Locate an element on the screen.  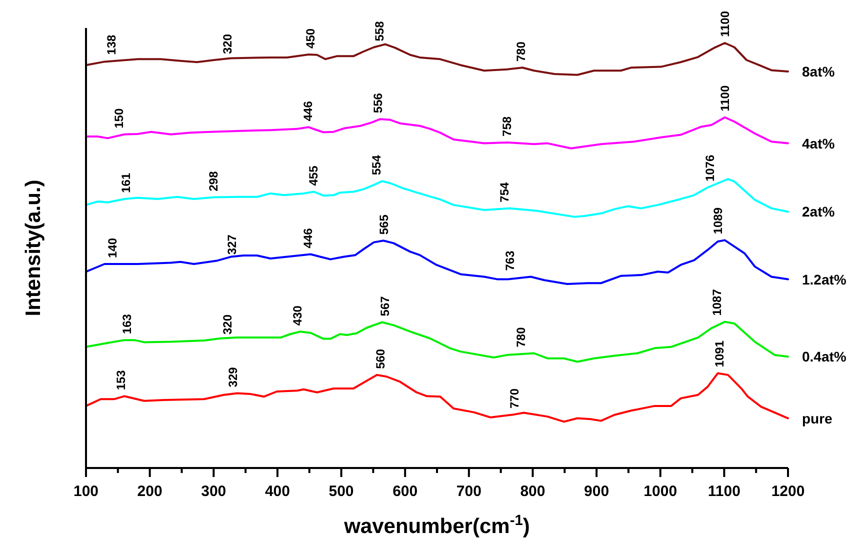
annotation: 565 is located at coordinates (383, 224).